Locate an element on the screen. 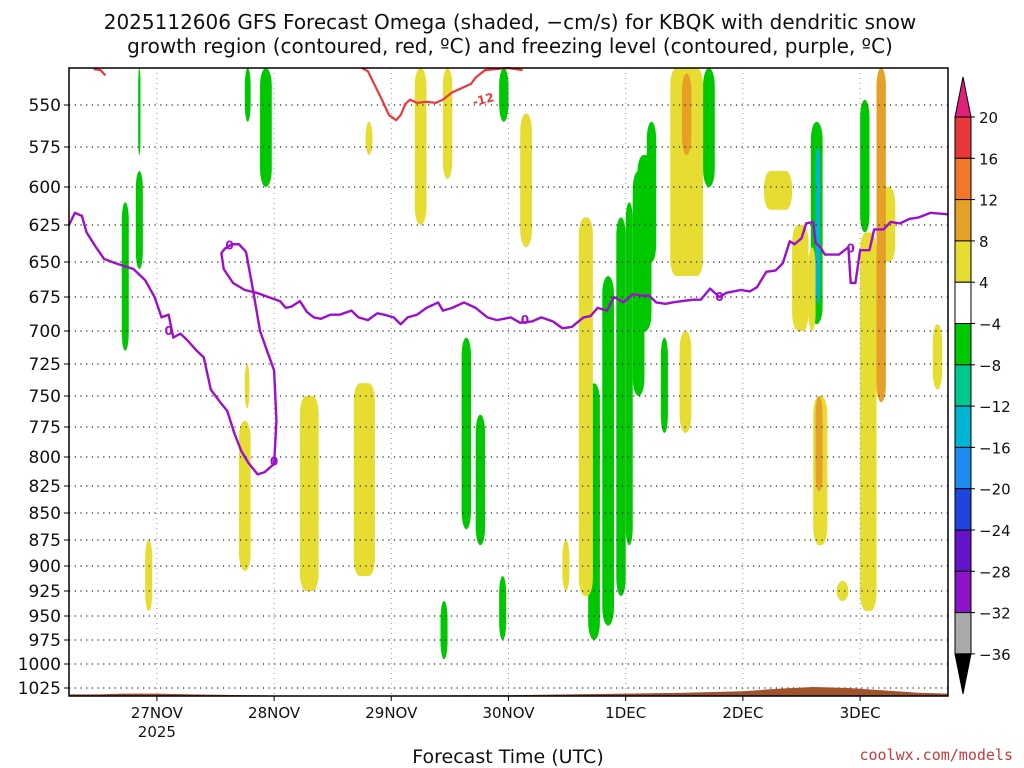 The height and width of the screenshot is (768, 1024). x-tick-label: 30NOV is located at coordinates (508, 713).